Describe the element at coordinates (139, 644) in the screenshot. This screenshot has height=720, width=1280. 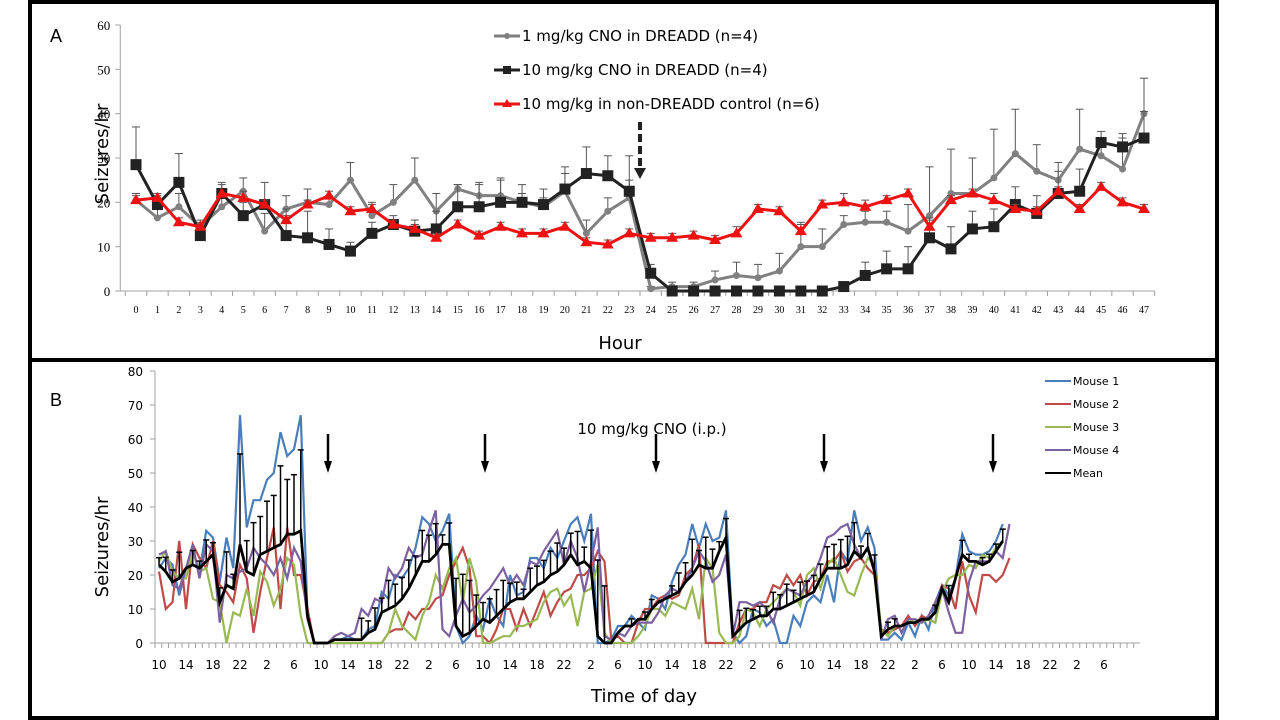
I see `y-tick-label-b: 0` at that location.